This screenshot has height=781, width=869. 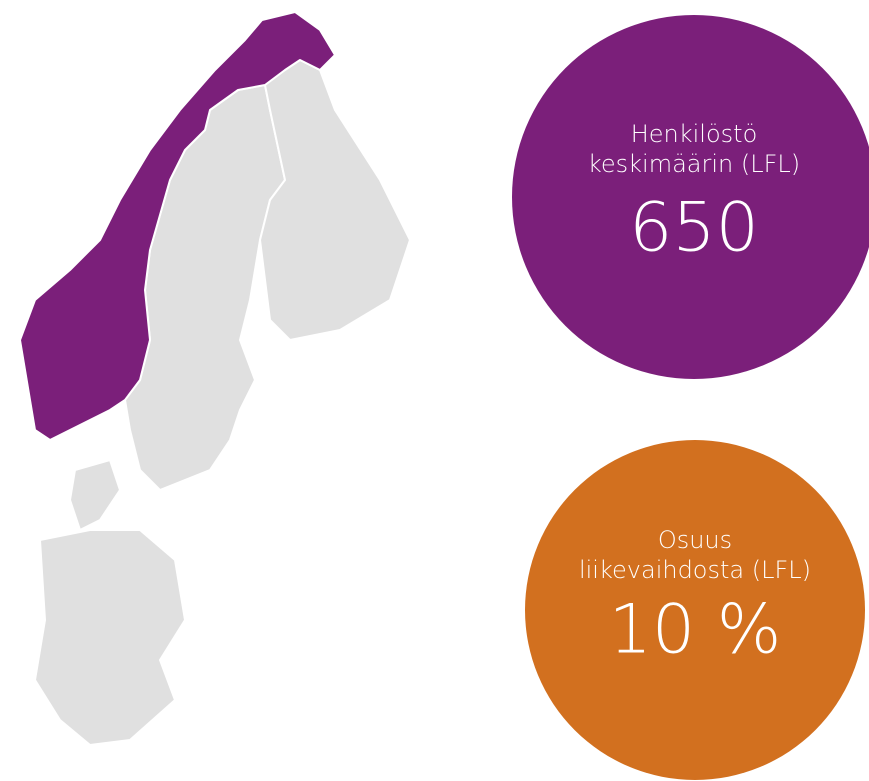 I want to click on denmark, so click(x=95, y=495).